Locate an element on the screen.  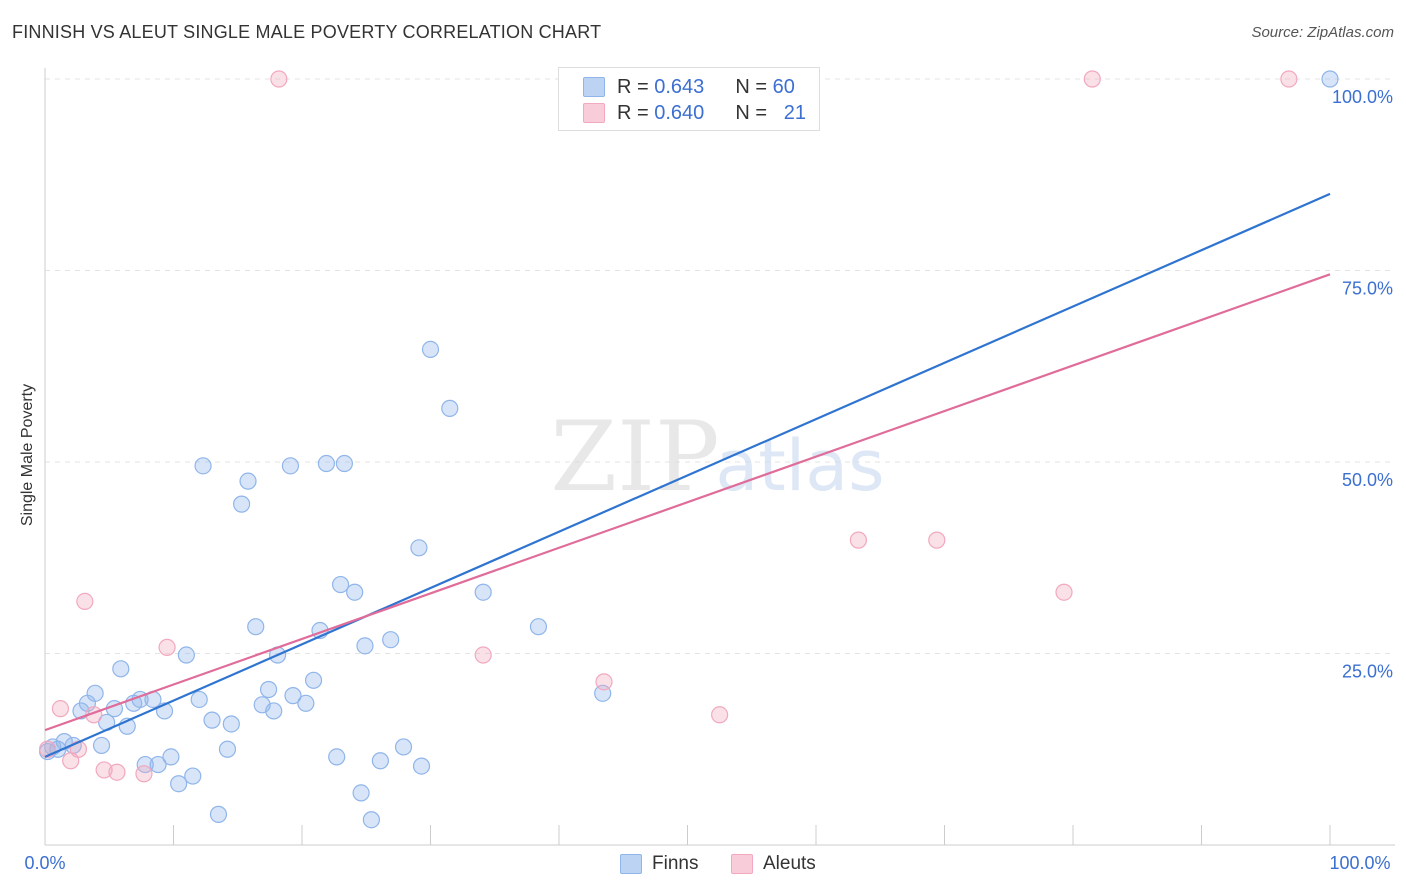
x-tick-label: 100.0% is located at coordinates (1359, 863).